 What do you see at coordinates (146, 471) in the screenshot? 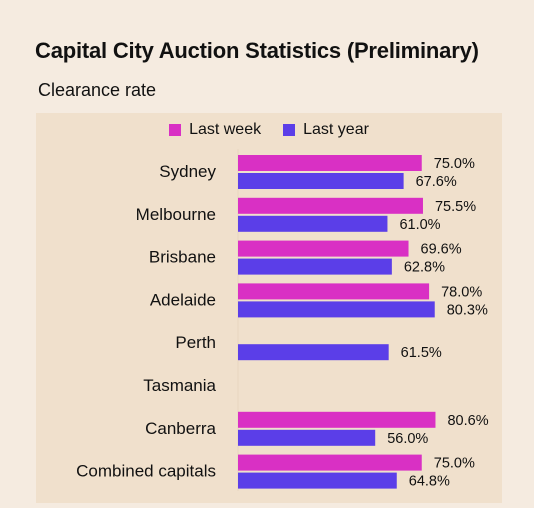
I see `category-label-combined-capitals: Combined capitals` at bounding box center [146, 471].